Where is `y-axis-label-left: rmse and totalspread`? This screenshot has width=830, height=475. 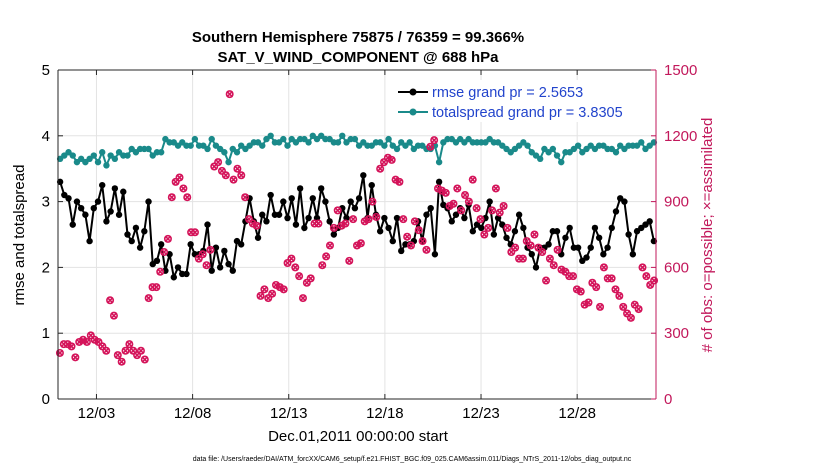 y-axis-label-left: rmse and totalspread is located at coordinates (19, 235).